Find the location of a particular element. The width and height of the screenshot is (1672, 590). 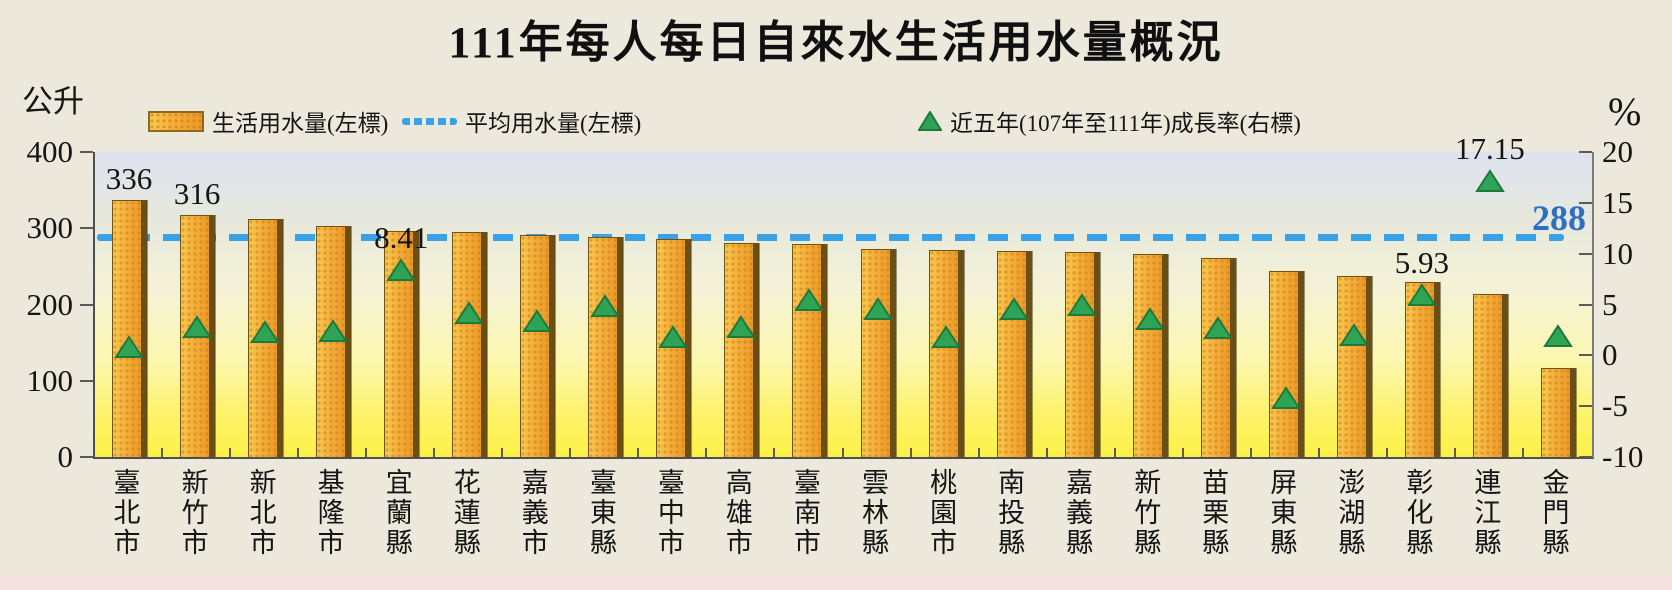

x-axis-label: 彰化縣 is located at coordinates (1420, 513).